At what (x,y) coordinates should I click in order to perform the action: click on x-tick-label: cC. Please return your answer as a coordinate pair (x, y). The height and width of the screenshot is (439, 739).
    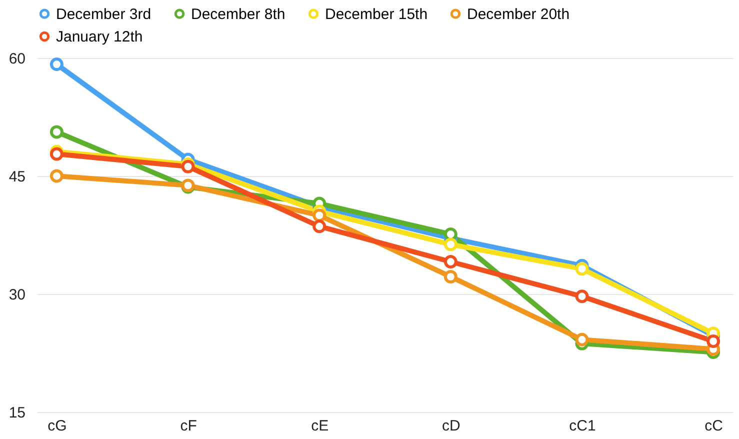
    Looking at the image, I should click on (714, 426).